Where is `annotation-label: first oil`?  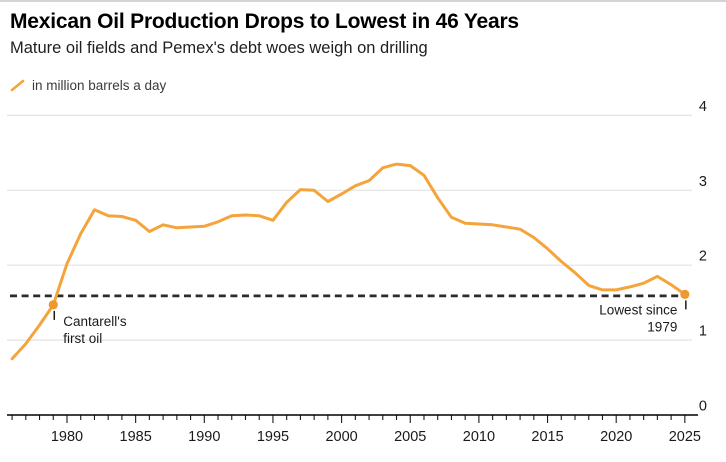 annotation-label: first oil is located at coordinates (82, 338).